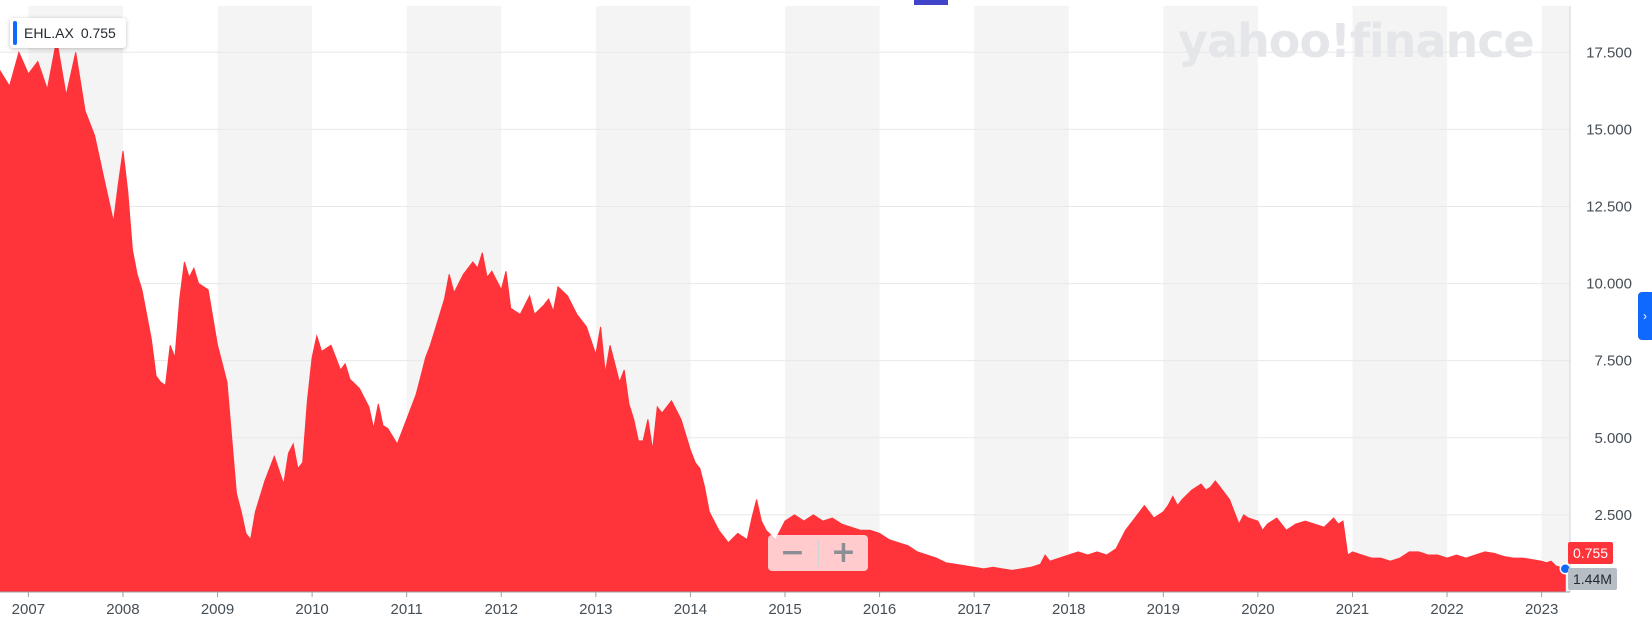 The width and height of the screenshot is (1652, 635). Describe the element at coordinates (595, 609) in the screenshot. I see `x-tick-label: 2013` at that location.